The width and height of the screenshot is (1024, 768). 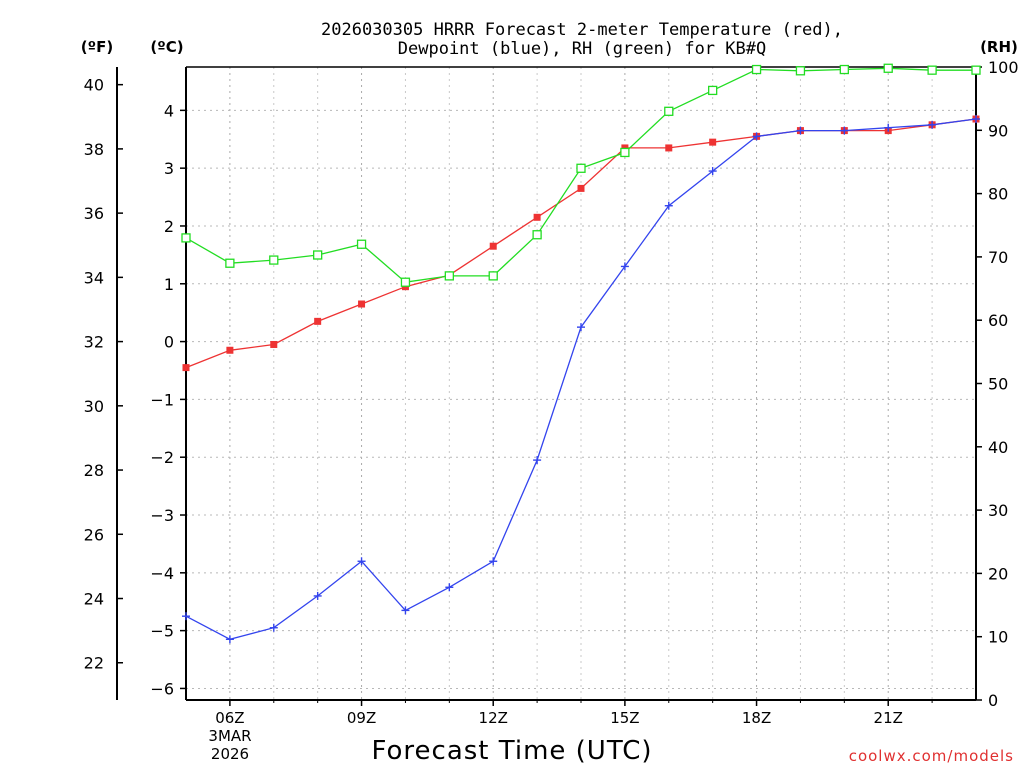 I want to click on celsius-tick-label: −2, so click(x=162, y=457).